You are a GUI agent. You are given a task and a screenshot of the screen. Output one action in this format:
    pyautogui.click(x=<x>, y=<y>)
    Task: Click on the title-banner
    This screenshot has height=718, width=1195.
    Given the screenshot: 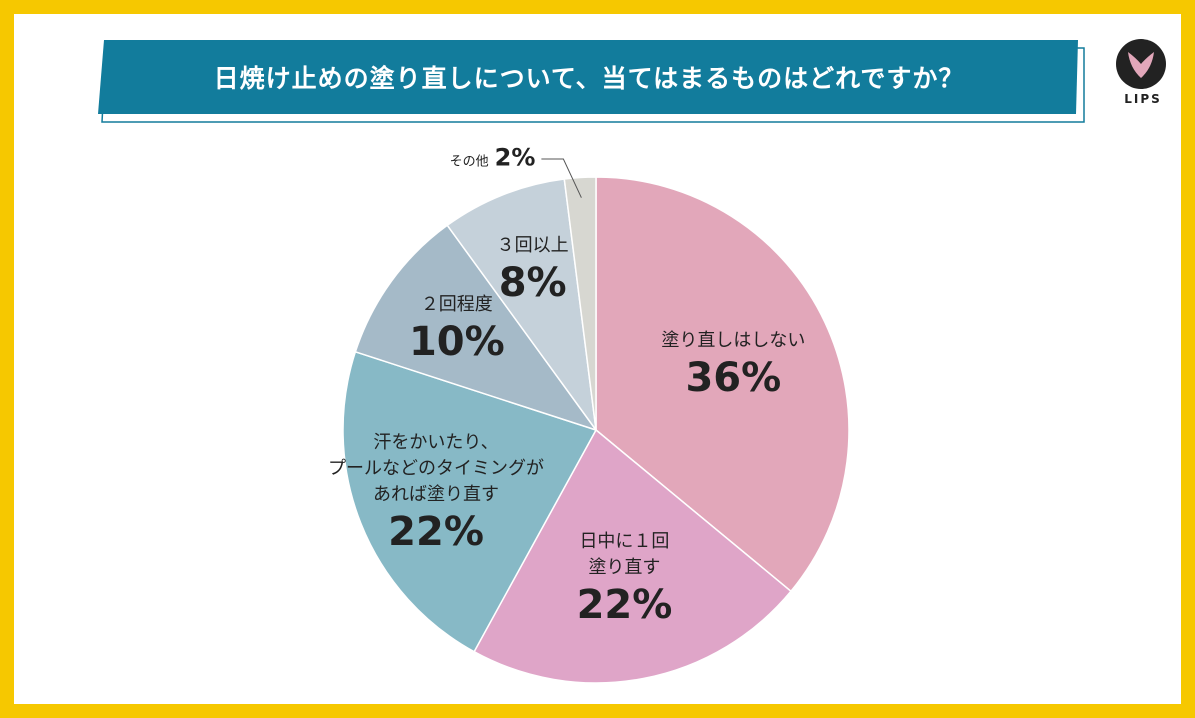 What is the action you would take?
    pyautogui.click(x=588, y=77)
    